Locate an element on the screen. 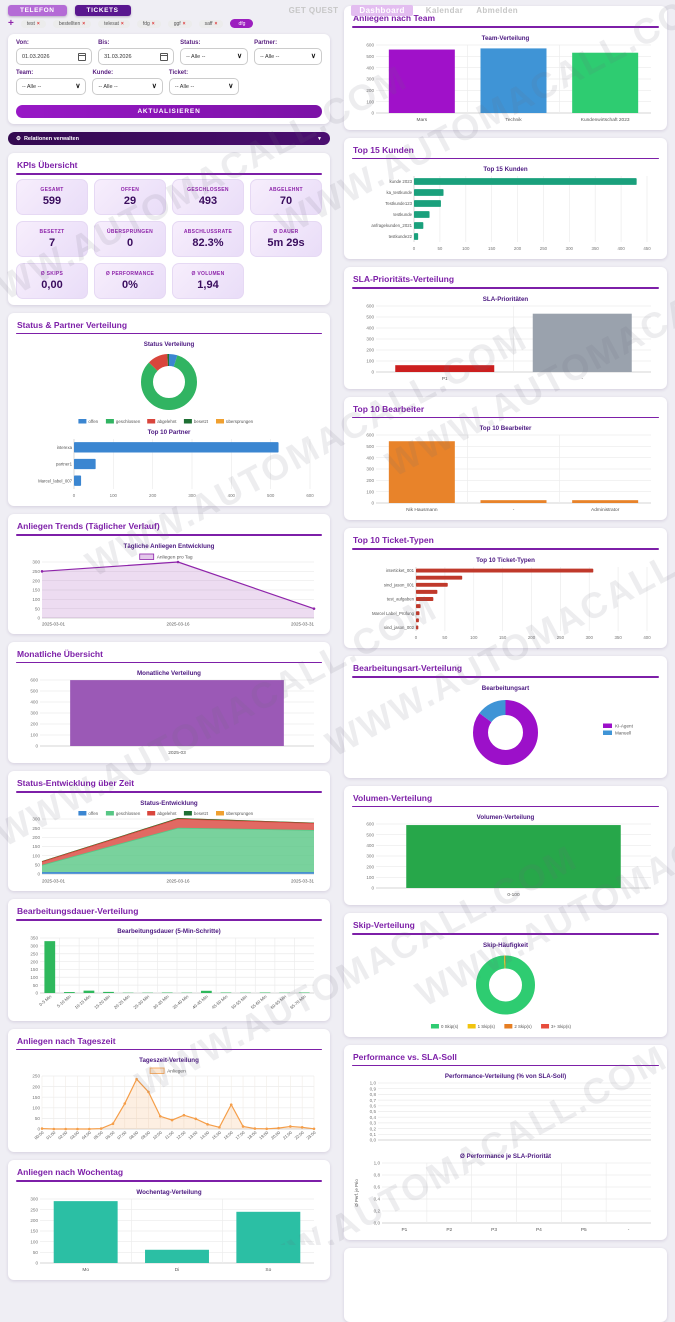 The height and width of the screenshot is (1322, 675). add-chip-icon: + is located at coordinates (11, 24).